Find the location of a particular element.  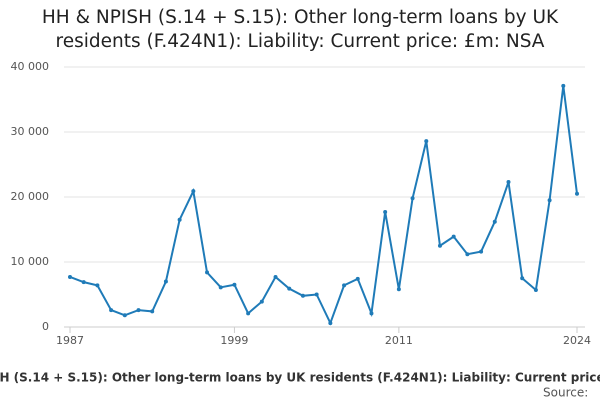

y-tick-label: 20 000 is located at coordinates (30, 196).